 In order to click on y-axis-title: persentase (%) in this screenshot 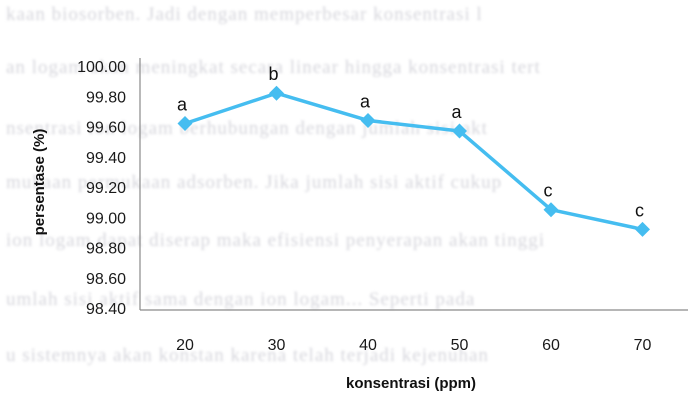, I will do `click(39, 182)`.